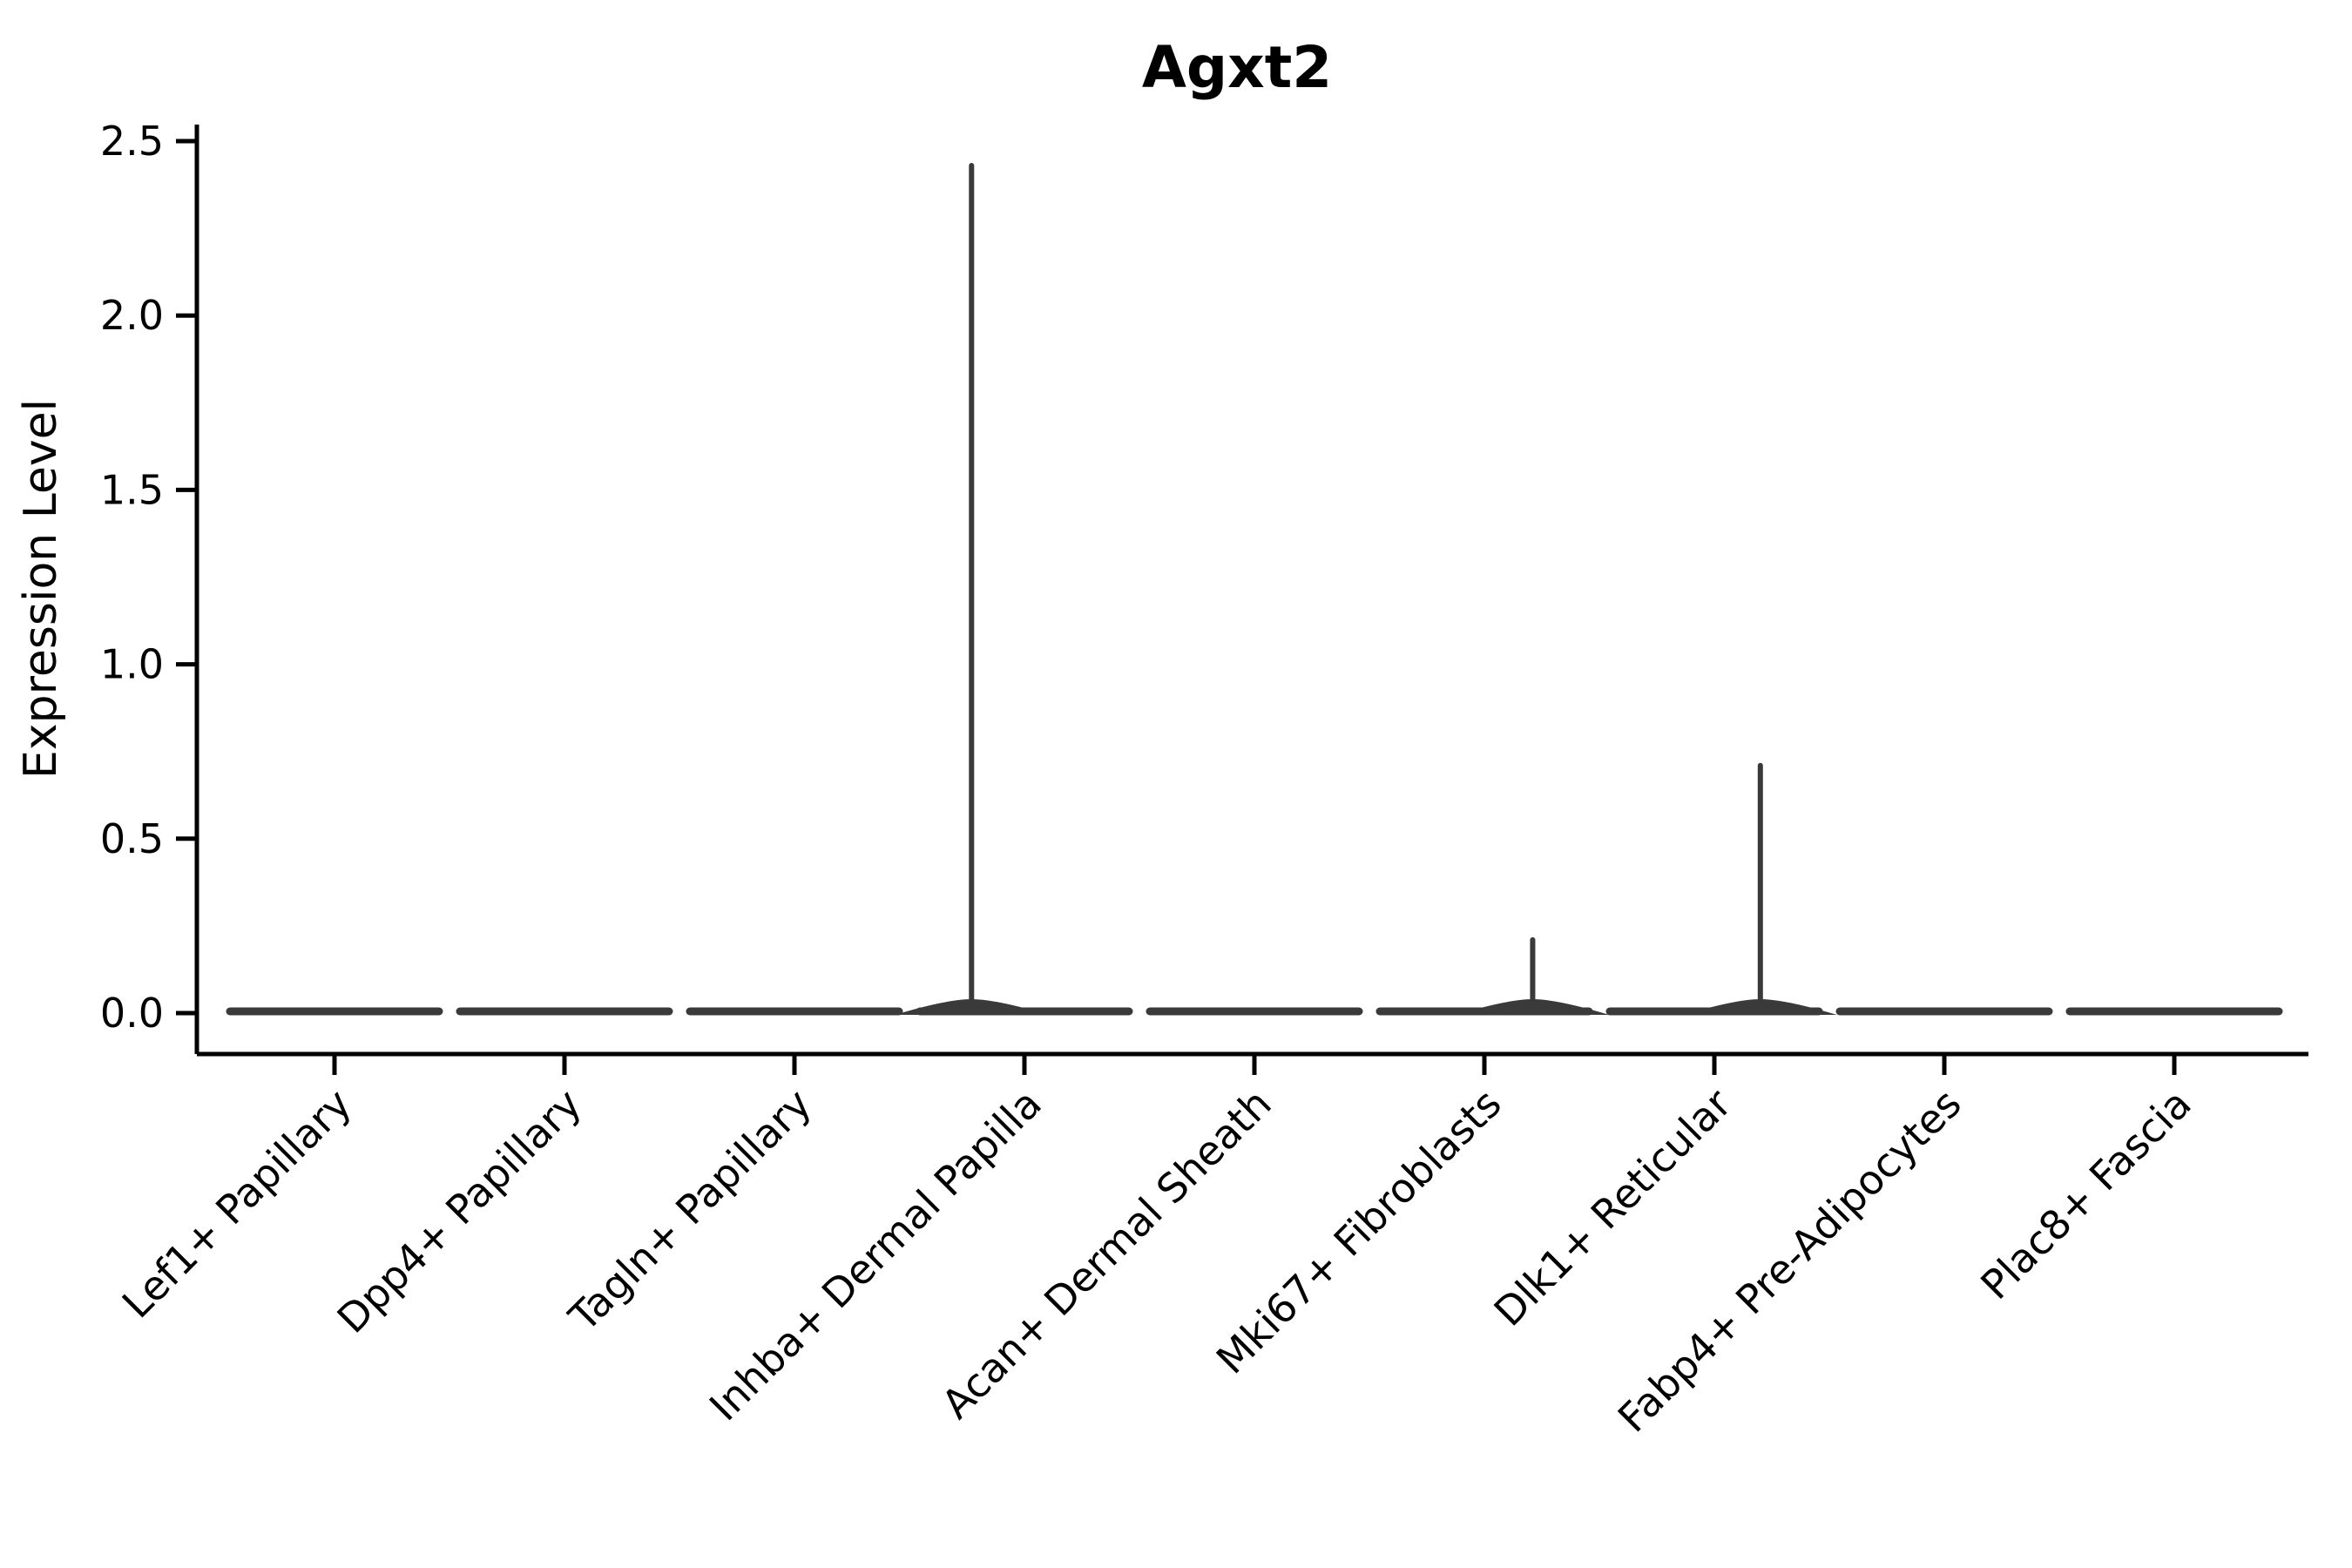 The height and width of the screenshot is (1568, 2352). What do you see at coordinates (1237, 67) in the screenshot?
I see `chart-title: Agxt2` at bounding box center [1237, 67].